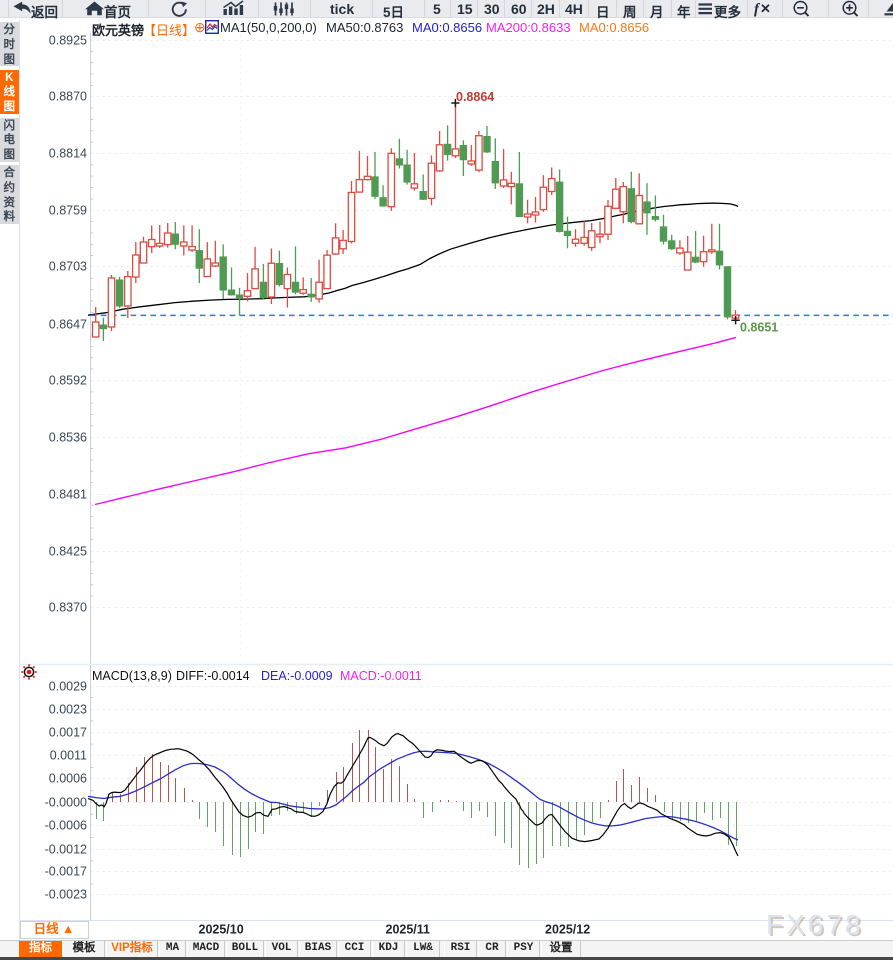 The width and height of the screenshot is (893, 960). What do you see at coordinates (68, 325) in the screenshot?
I see `svg-text: 0.8647` at bounding box center [68, 325].